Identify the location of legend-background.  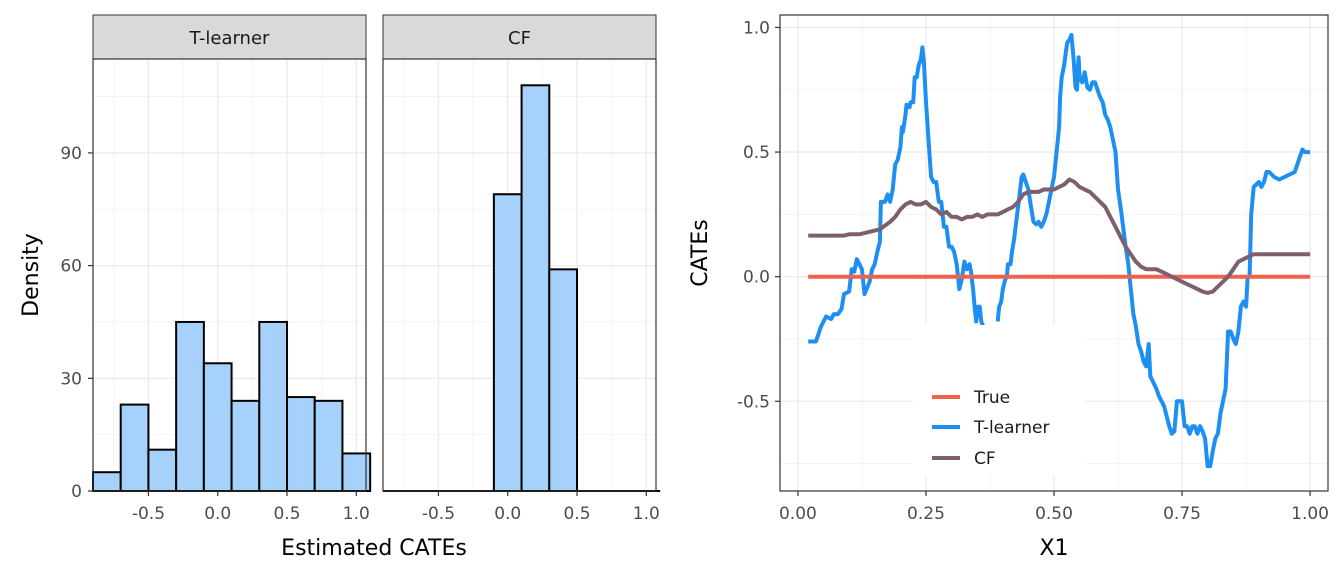
(999, 400).